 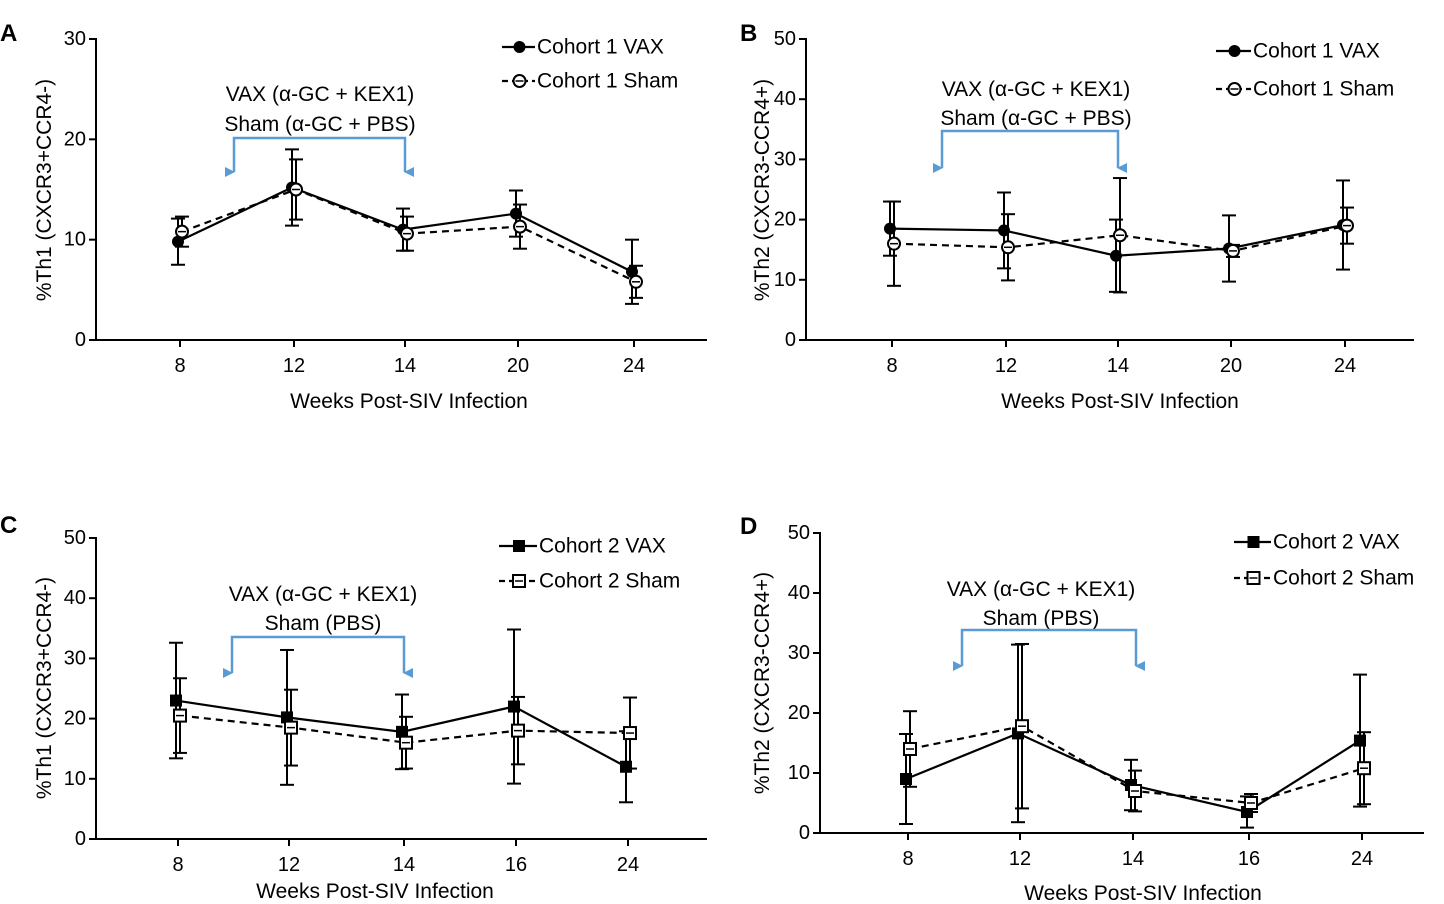 I want to click on panel-label: B, so click(x=748, y=33).